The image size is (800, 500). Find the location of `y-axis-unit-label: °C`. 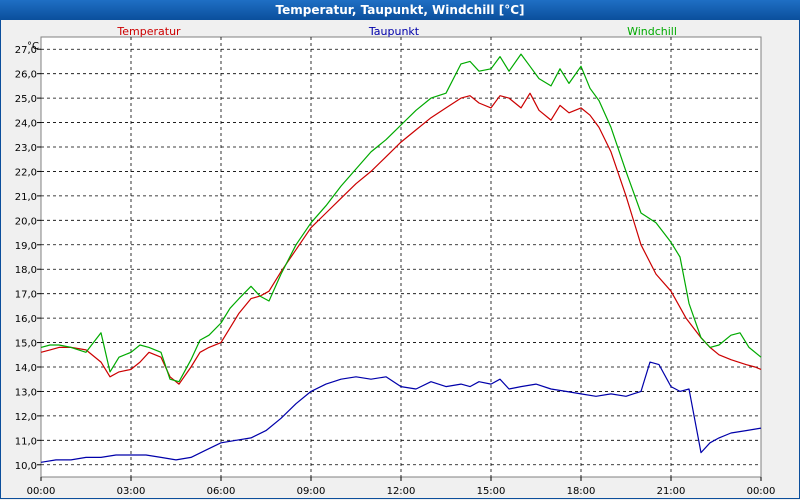

y-axis-unit-label: °C is located at coordinates (33, 46).